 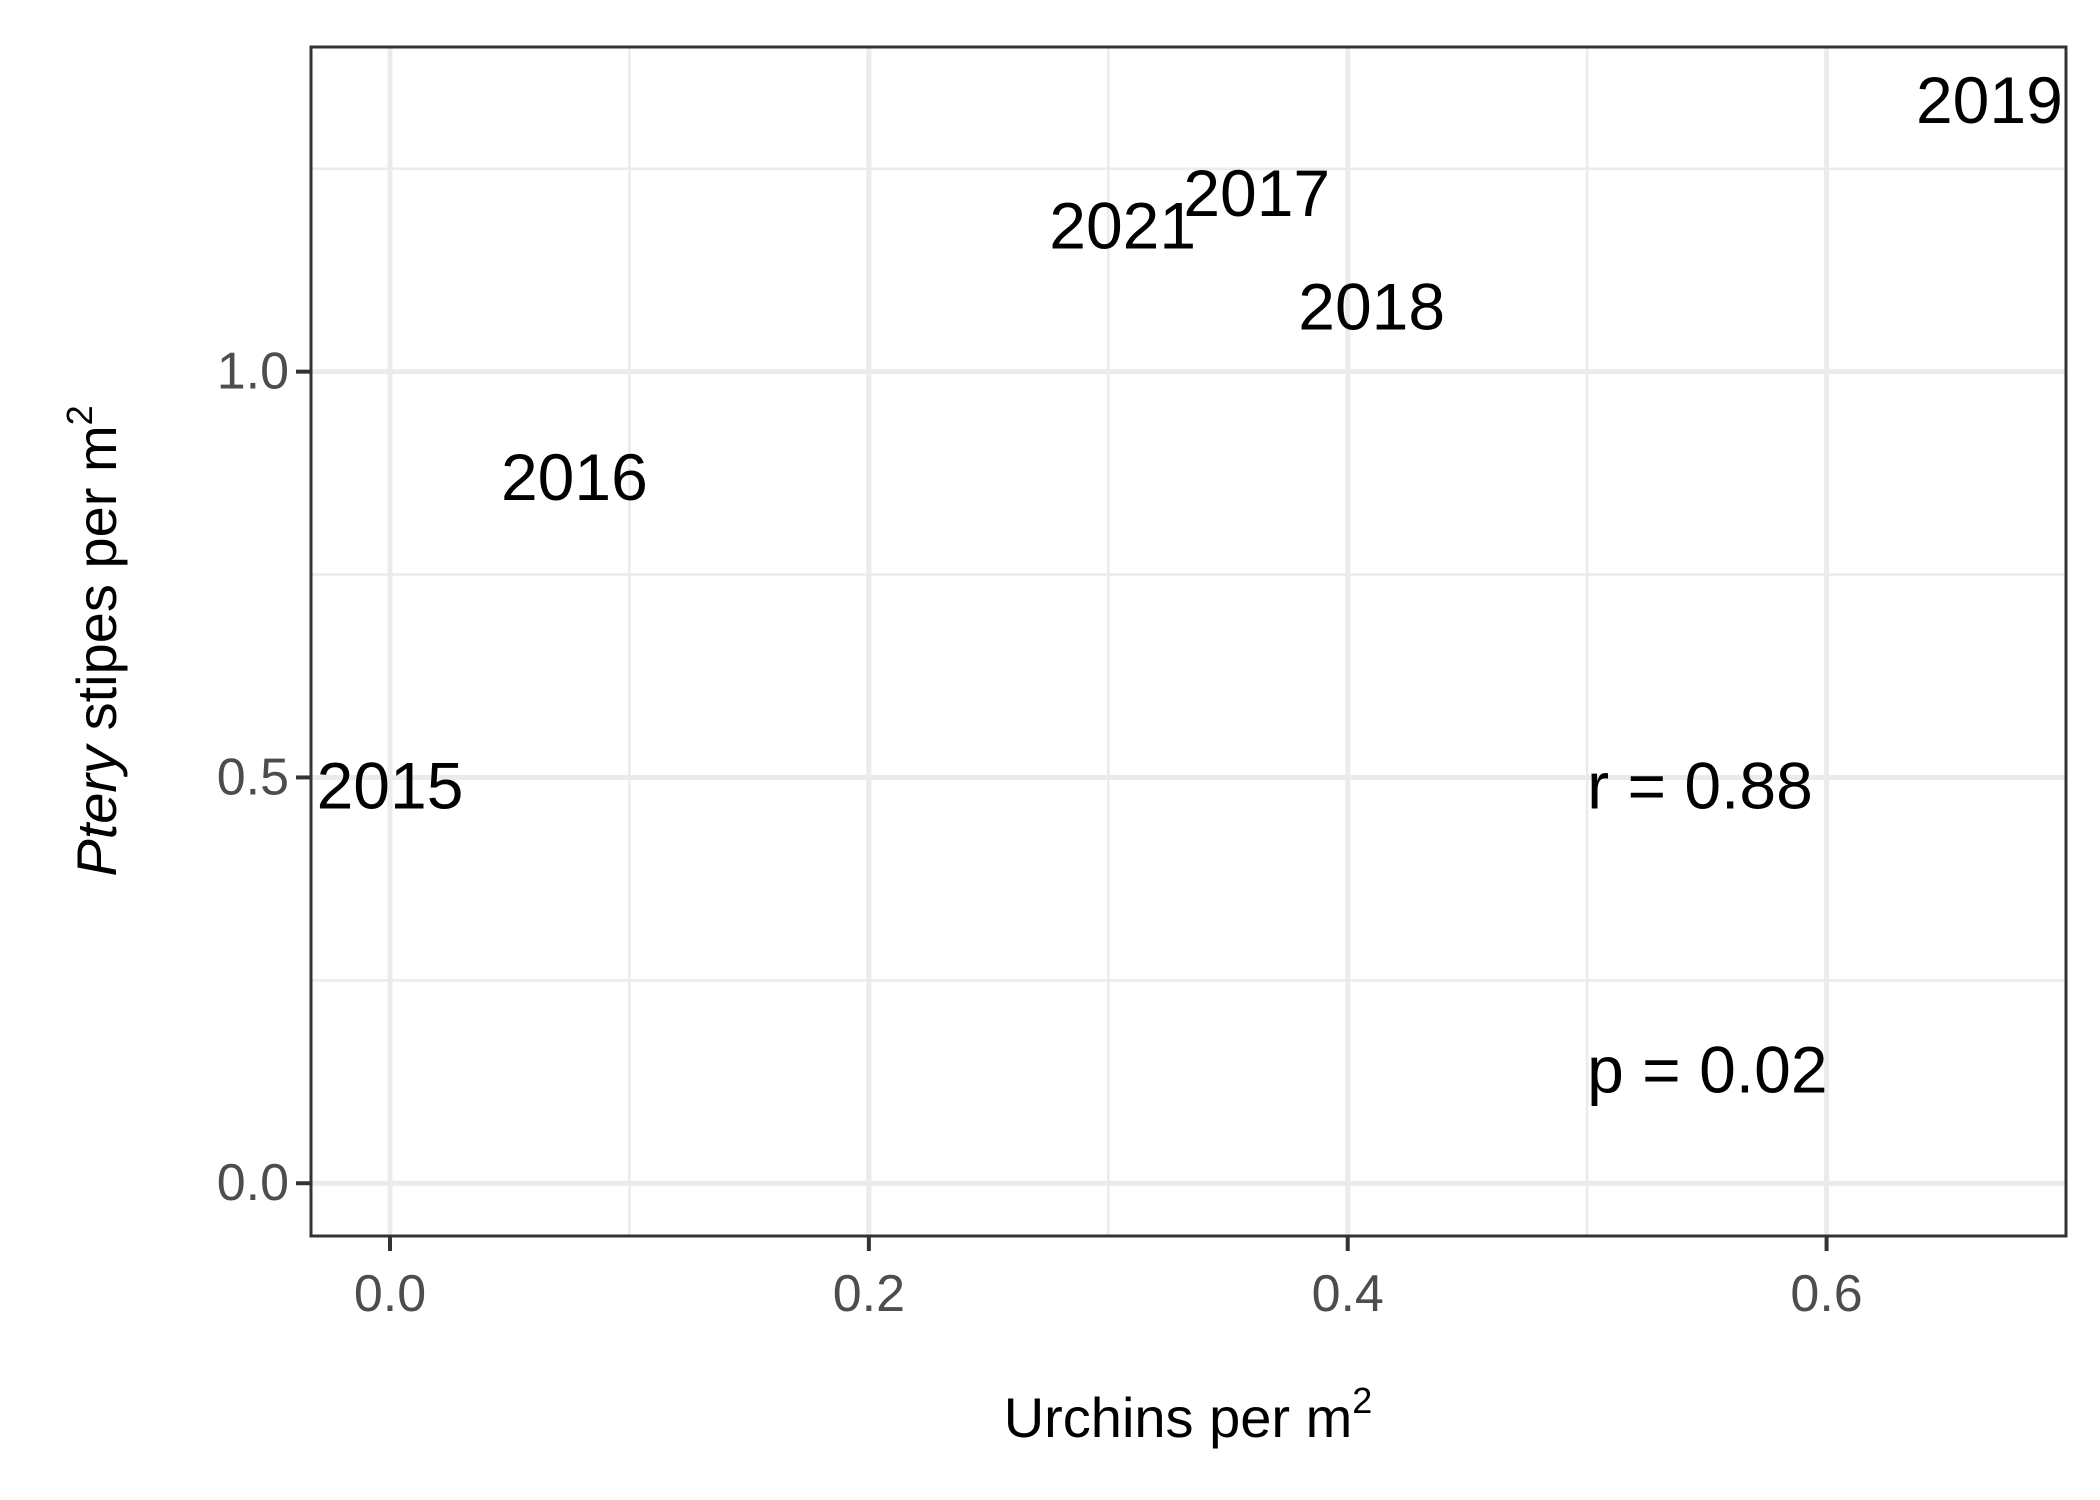 I want to click on x-tick-label: 0.2, so click(x=869, y=1294).